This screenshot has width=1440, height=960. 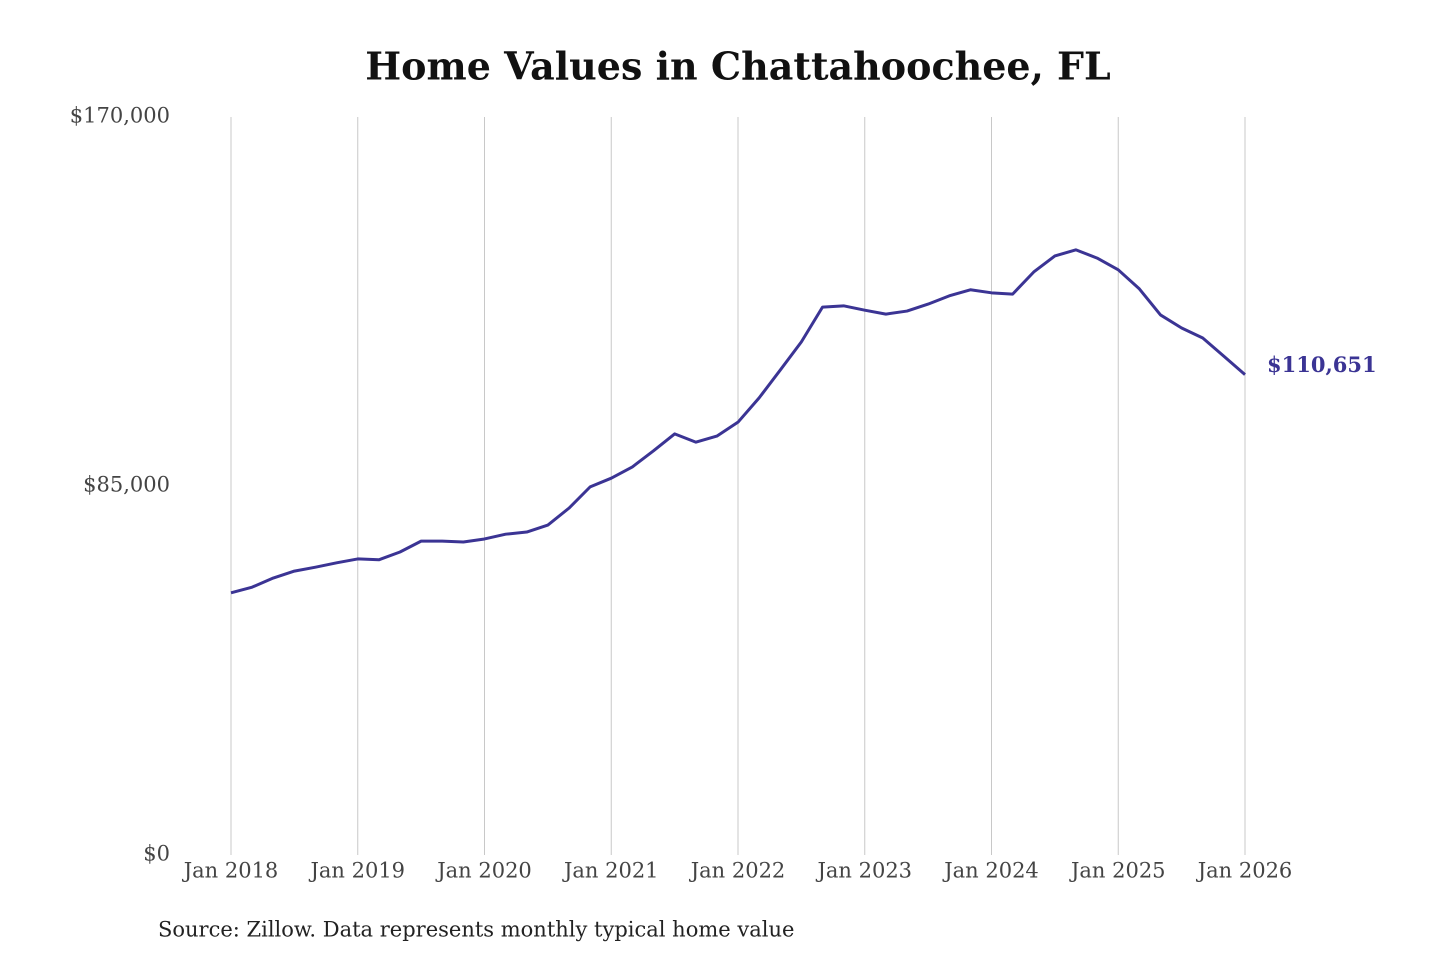 I want to click on x-tick-label: Jan 2023, so click(x=863, y=871).